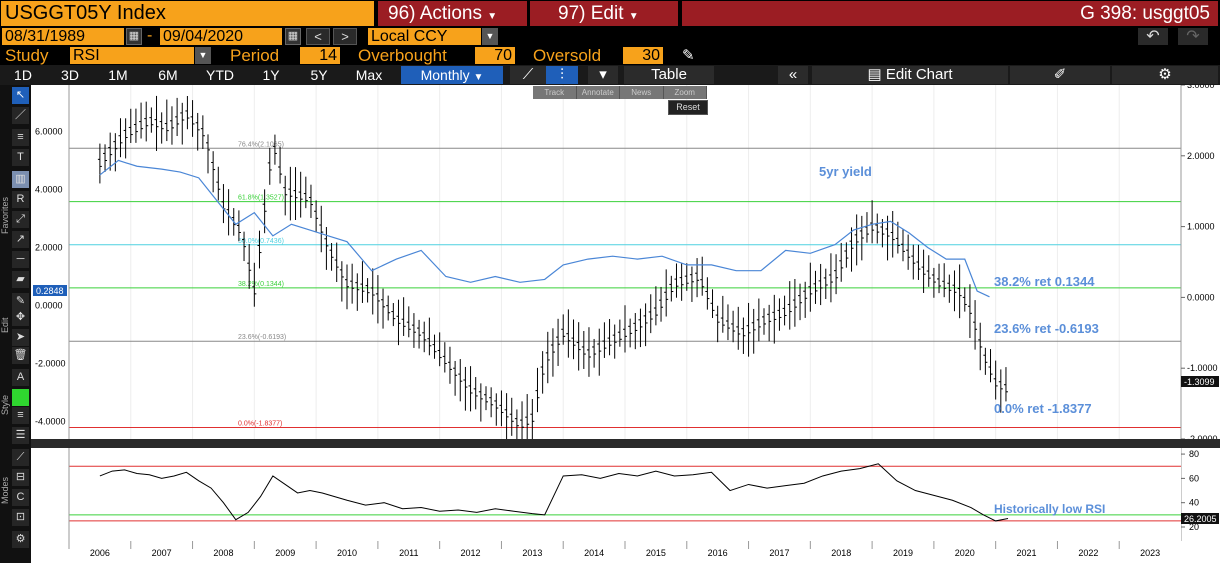 The image size is (1220, 563). Describe the element at coordinates (20, 415) in the screenshot. I see `line-width-icon: ≡` at that location.